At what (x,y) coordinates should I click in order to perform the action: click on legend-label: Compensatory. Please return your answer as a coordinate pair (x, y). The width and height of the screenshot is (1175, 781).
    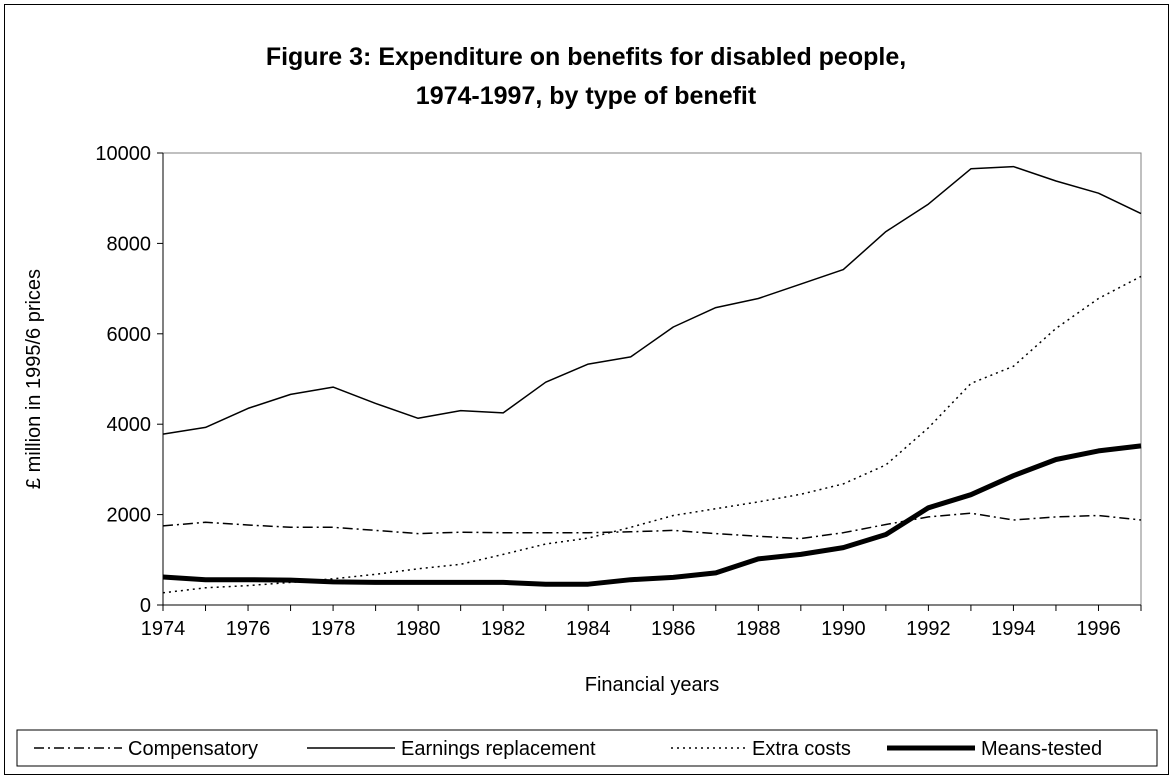
    Looking at the image, I should click on (193, 749).